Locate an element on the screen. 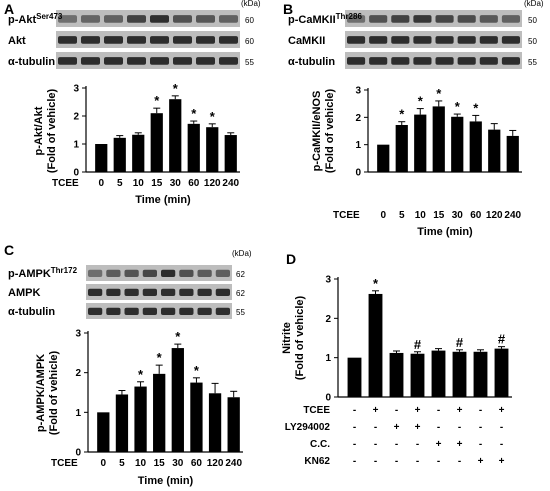  panel-b-x-title: Time (min) is located at coordinates (445, 232).